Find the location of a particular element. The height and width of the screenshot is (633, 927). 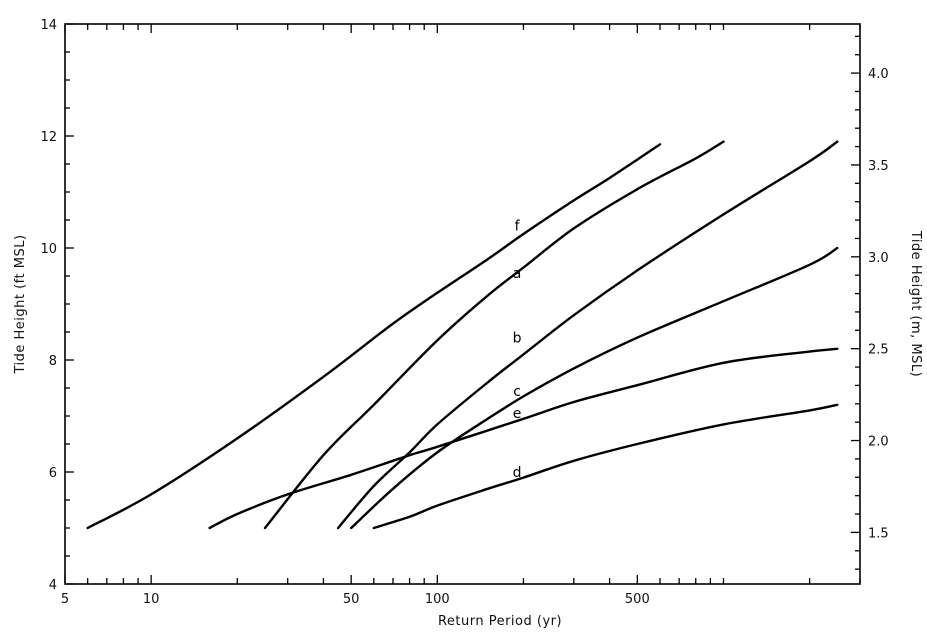

y2-tick-label: 2.5 is located at coordinates (878, 350).